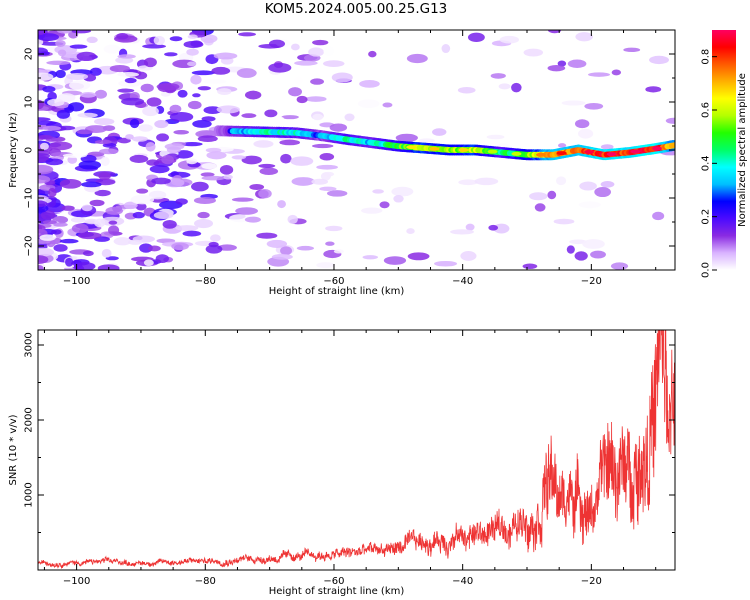 This screenshot has height=600, width=750. I want to click on x-tick-label: −40, so click(462, 581).